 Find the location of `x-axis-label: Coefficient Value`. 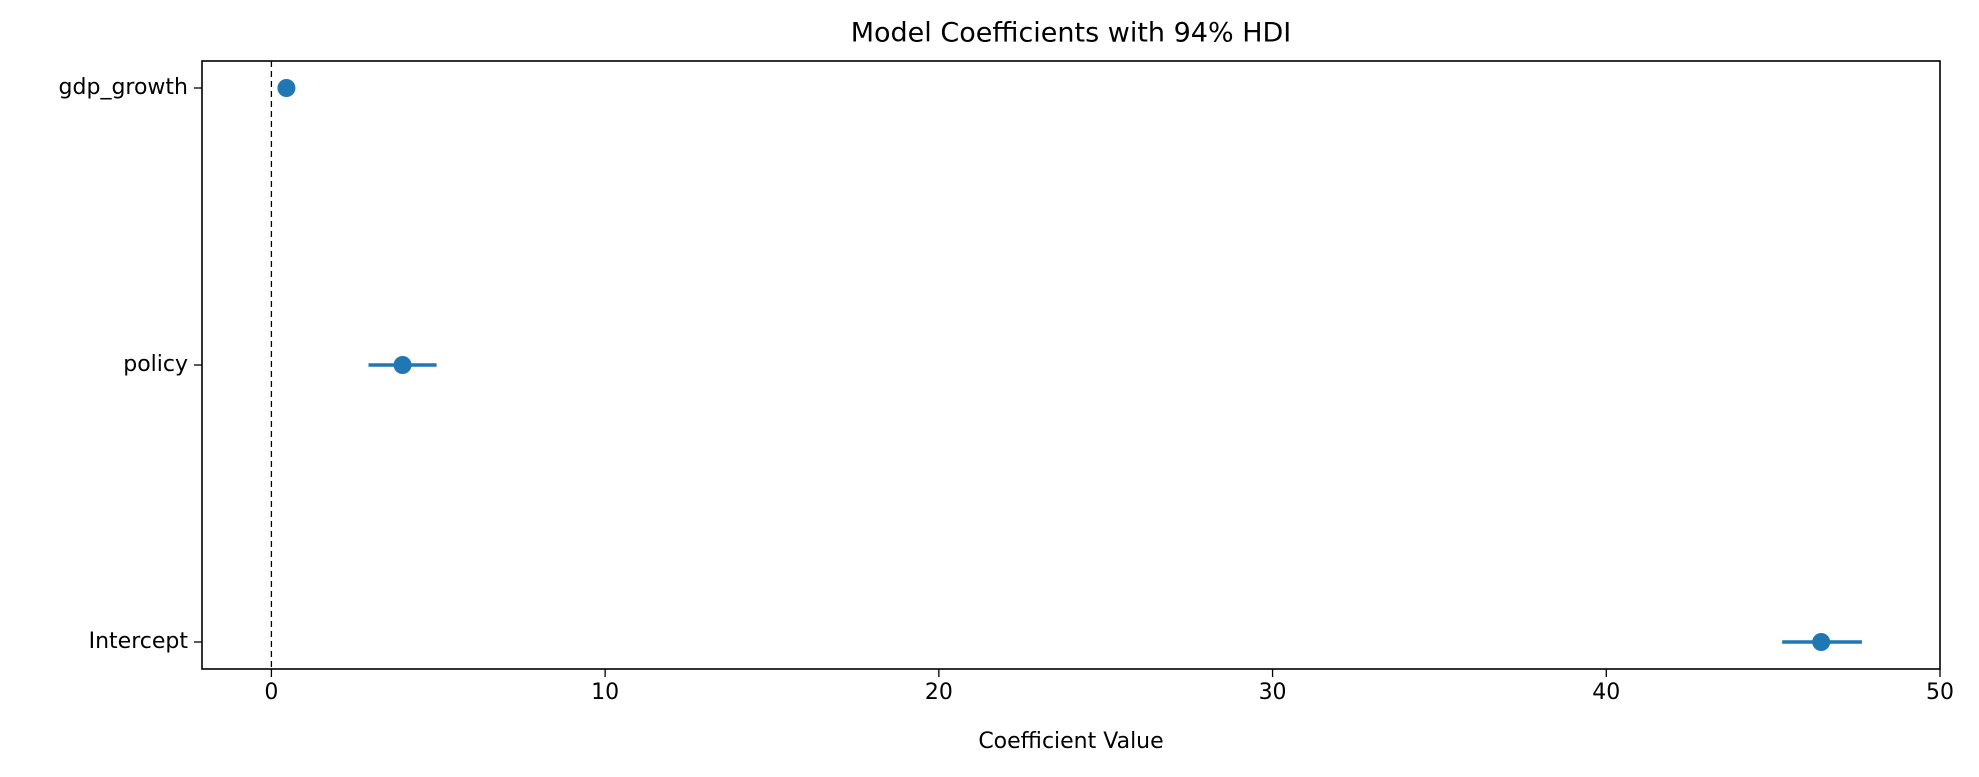

x-axis-label: Coefficient Value is located at coordinates (1070, 741).